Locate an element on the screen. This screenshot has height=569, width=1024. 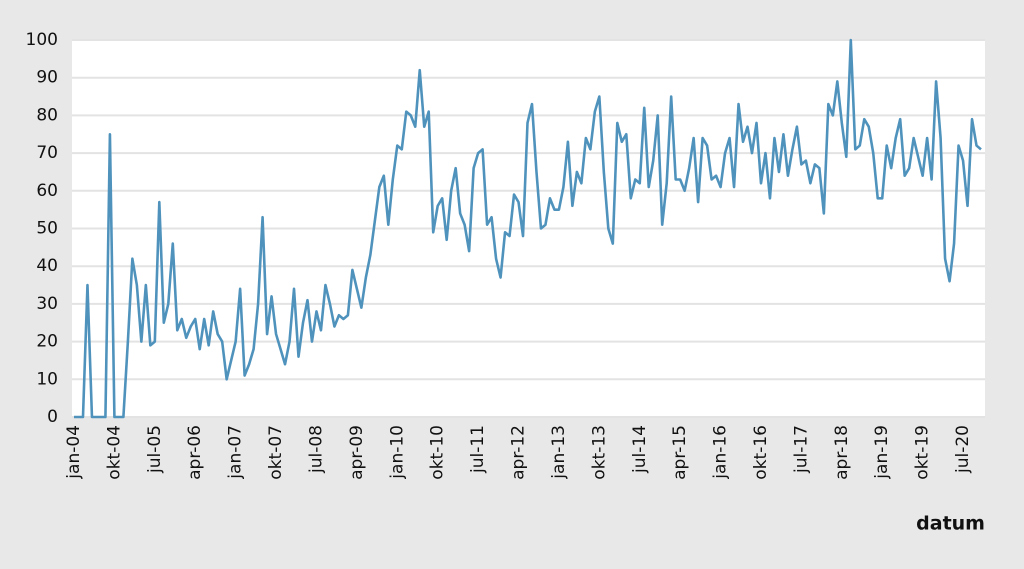
y-tick-label: 90 is located at coordinates (47, 78).